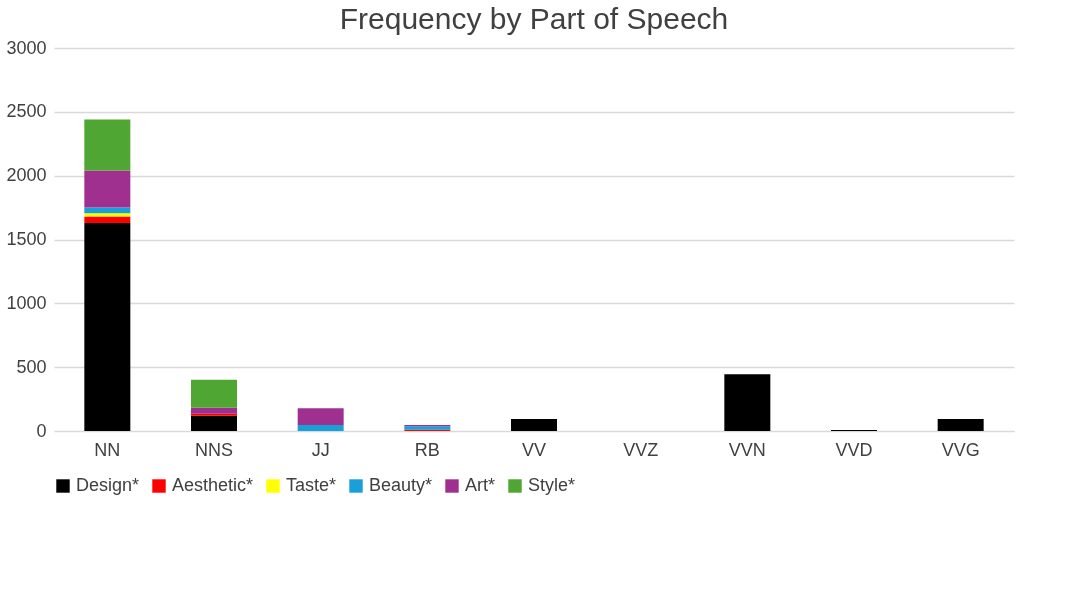  Describe the element at coordinates (480, 485) in the screenshot. I see `legend-label: Art*` at that location.